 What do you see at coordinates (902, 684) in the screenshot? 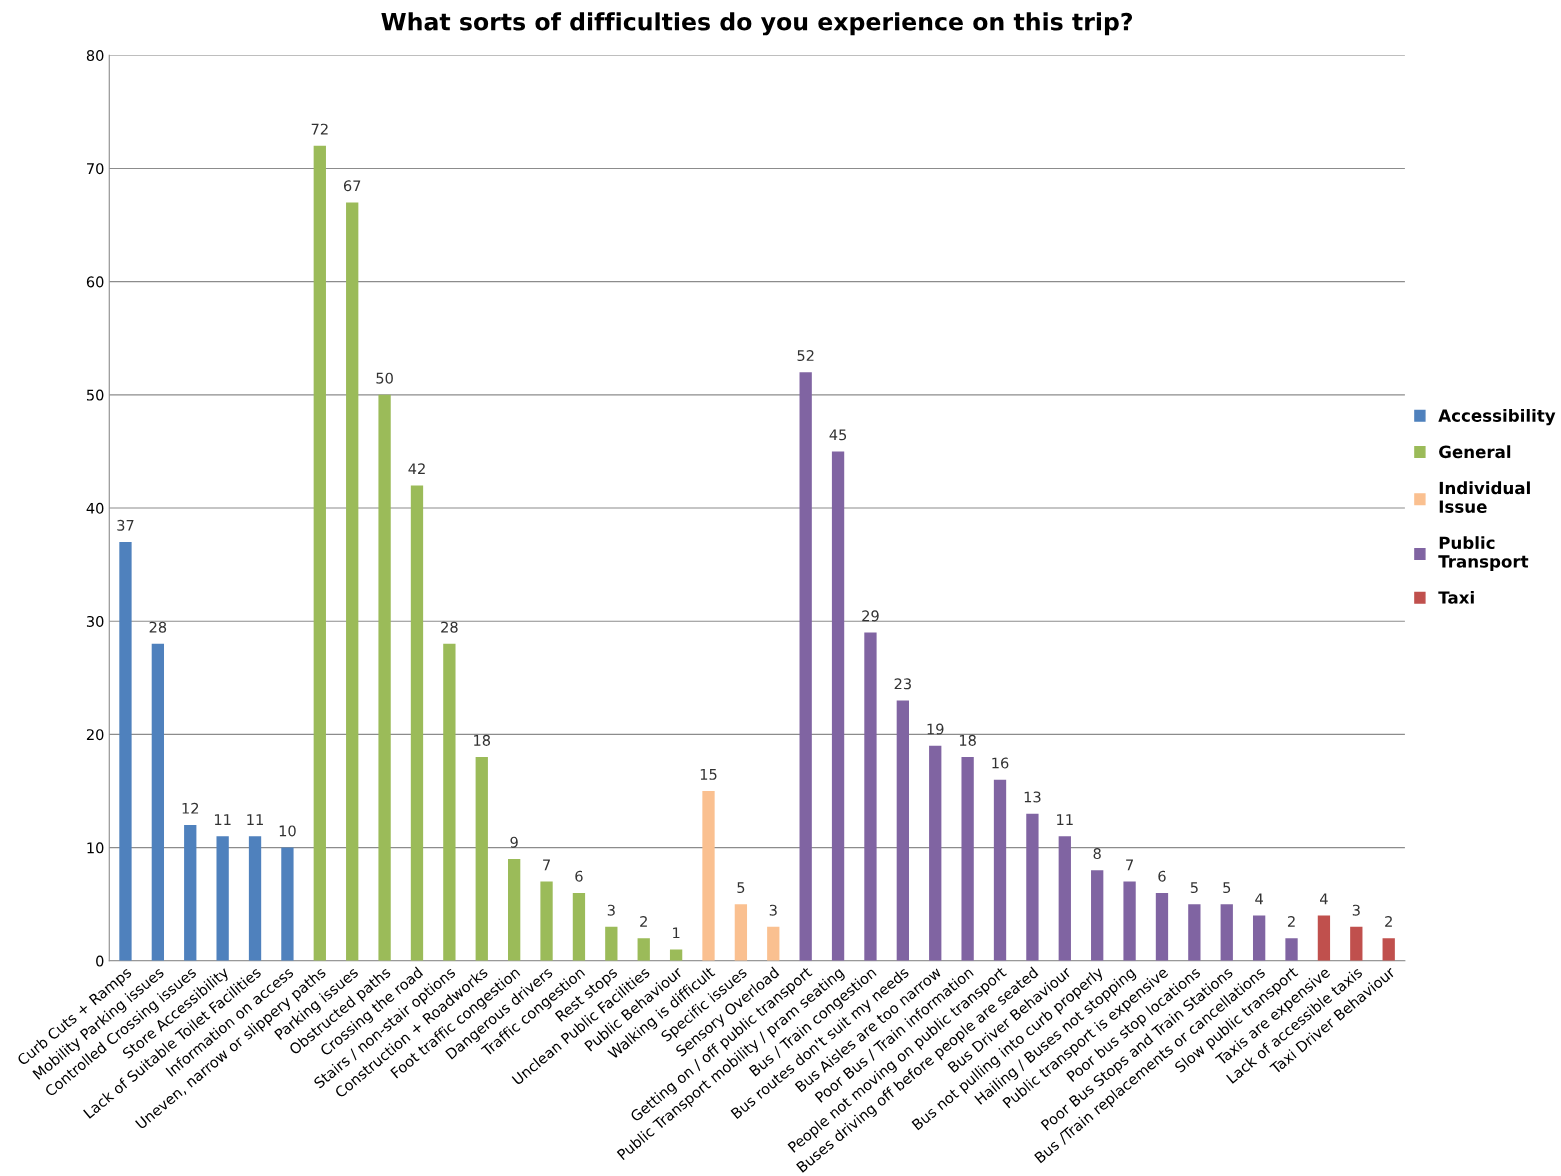
I see `data-label: 23` at bounding box center [902, 684].